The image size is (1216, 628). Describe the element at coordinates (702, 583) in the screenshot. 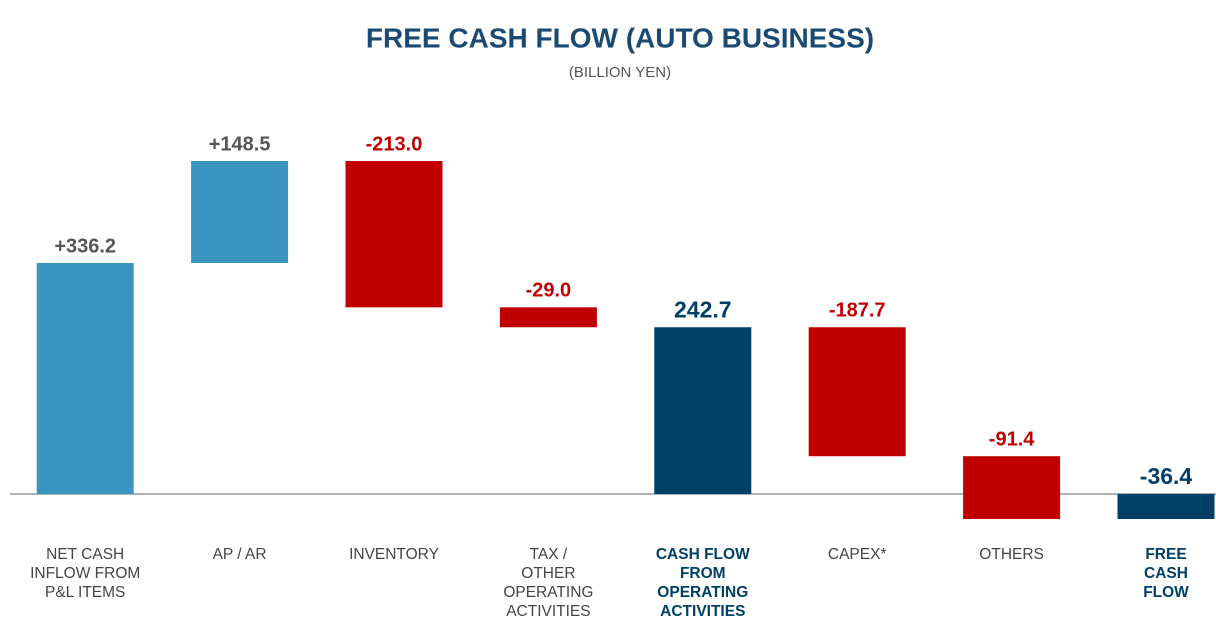

I see `category-label: CASH FLOW FROM OPERATING ACTIVITIES` at that location.